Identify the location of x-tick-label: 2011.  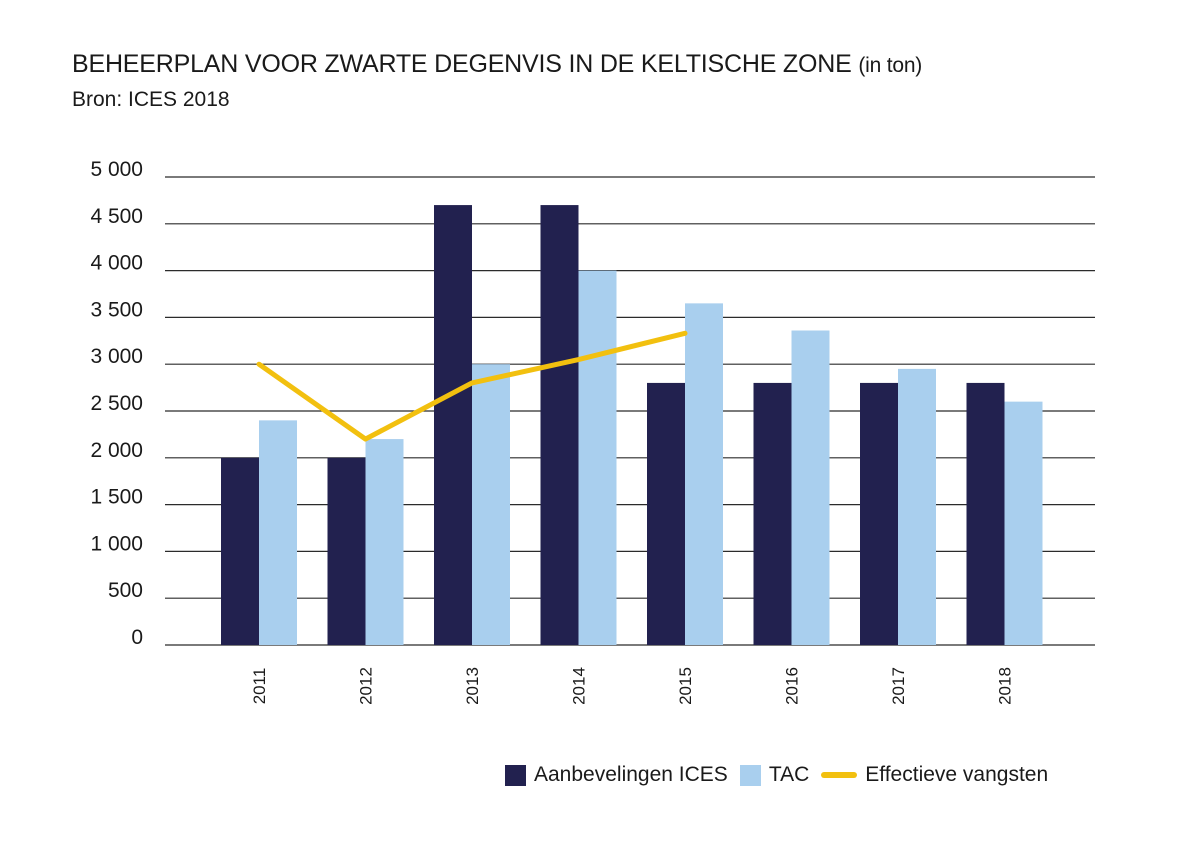
(259, 686).